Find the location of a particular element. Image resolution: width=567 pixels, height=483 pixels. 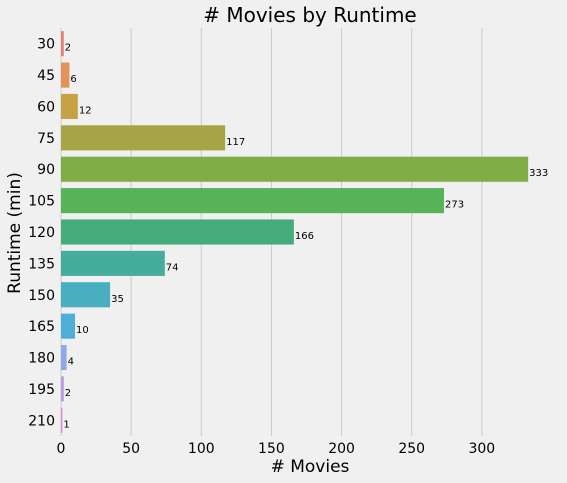

x-tick-label: 250 is located at coordinates (411, 449).